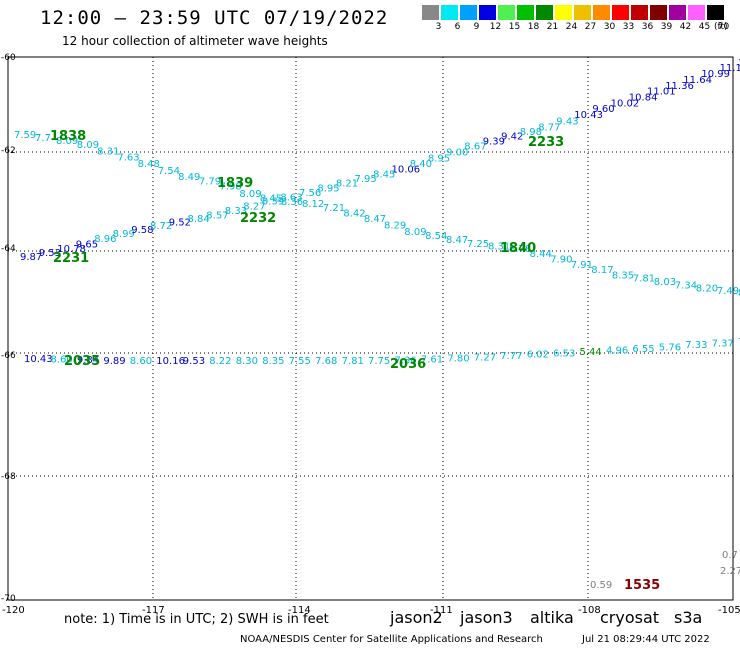 This screenshot has width=740, height=650. What do you see at coordinates (670, 347) in the screenshot?
I see `wave-height-value: 5.76` at bounding box center [670, 347].